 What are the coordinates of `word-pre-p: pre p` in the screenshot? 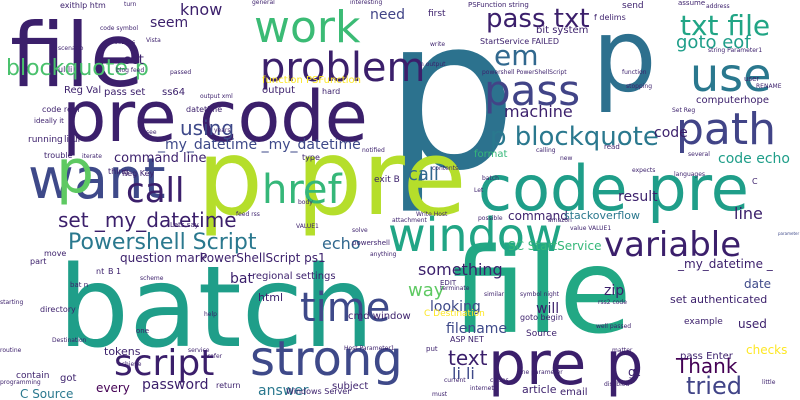 It's located at (566, 364).